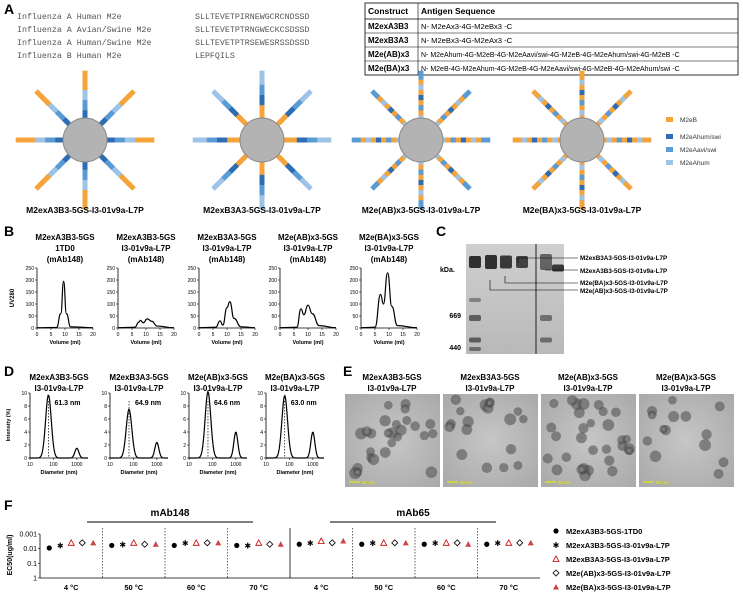 The width and height of the screenshot is (743, 609). Describe the element at coordinates (69, 56) in the screenshot. I see `sequence-name: Influenza B Human M2e` at that location.